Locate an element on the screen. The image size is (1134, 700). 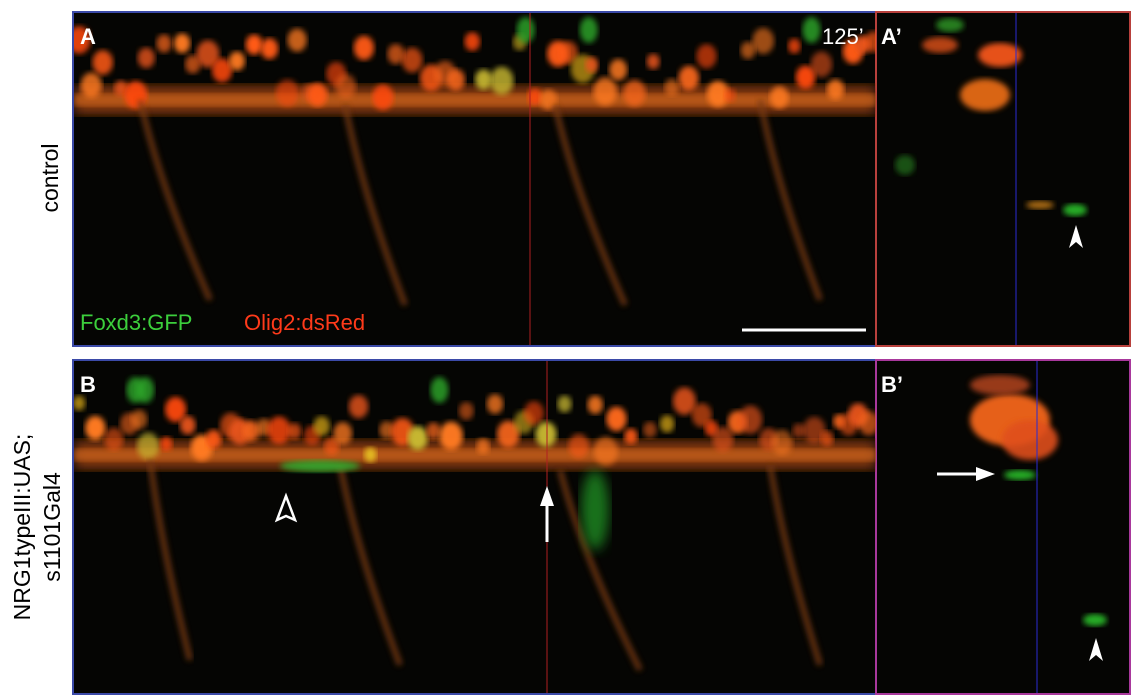
panel-label: B is located at coordinates (88, 384).